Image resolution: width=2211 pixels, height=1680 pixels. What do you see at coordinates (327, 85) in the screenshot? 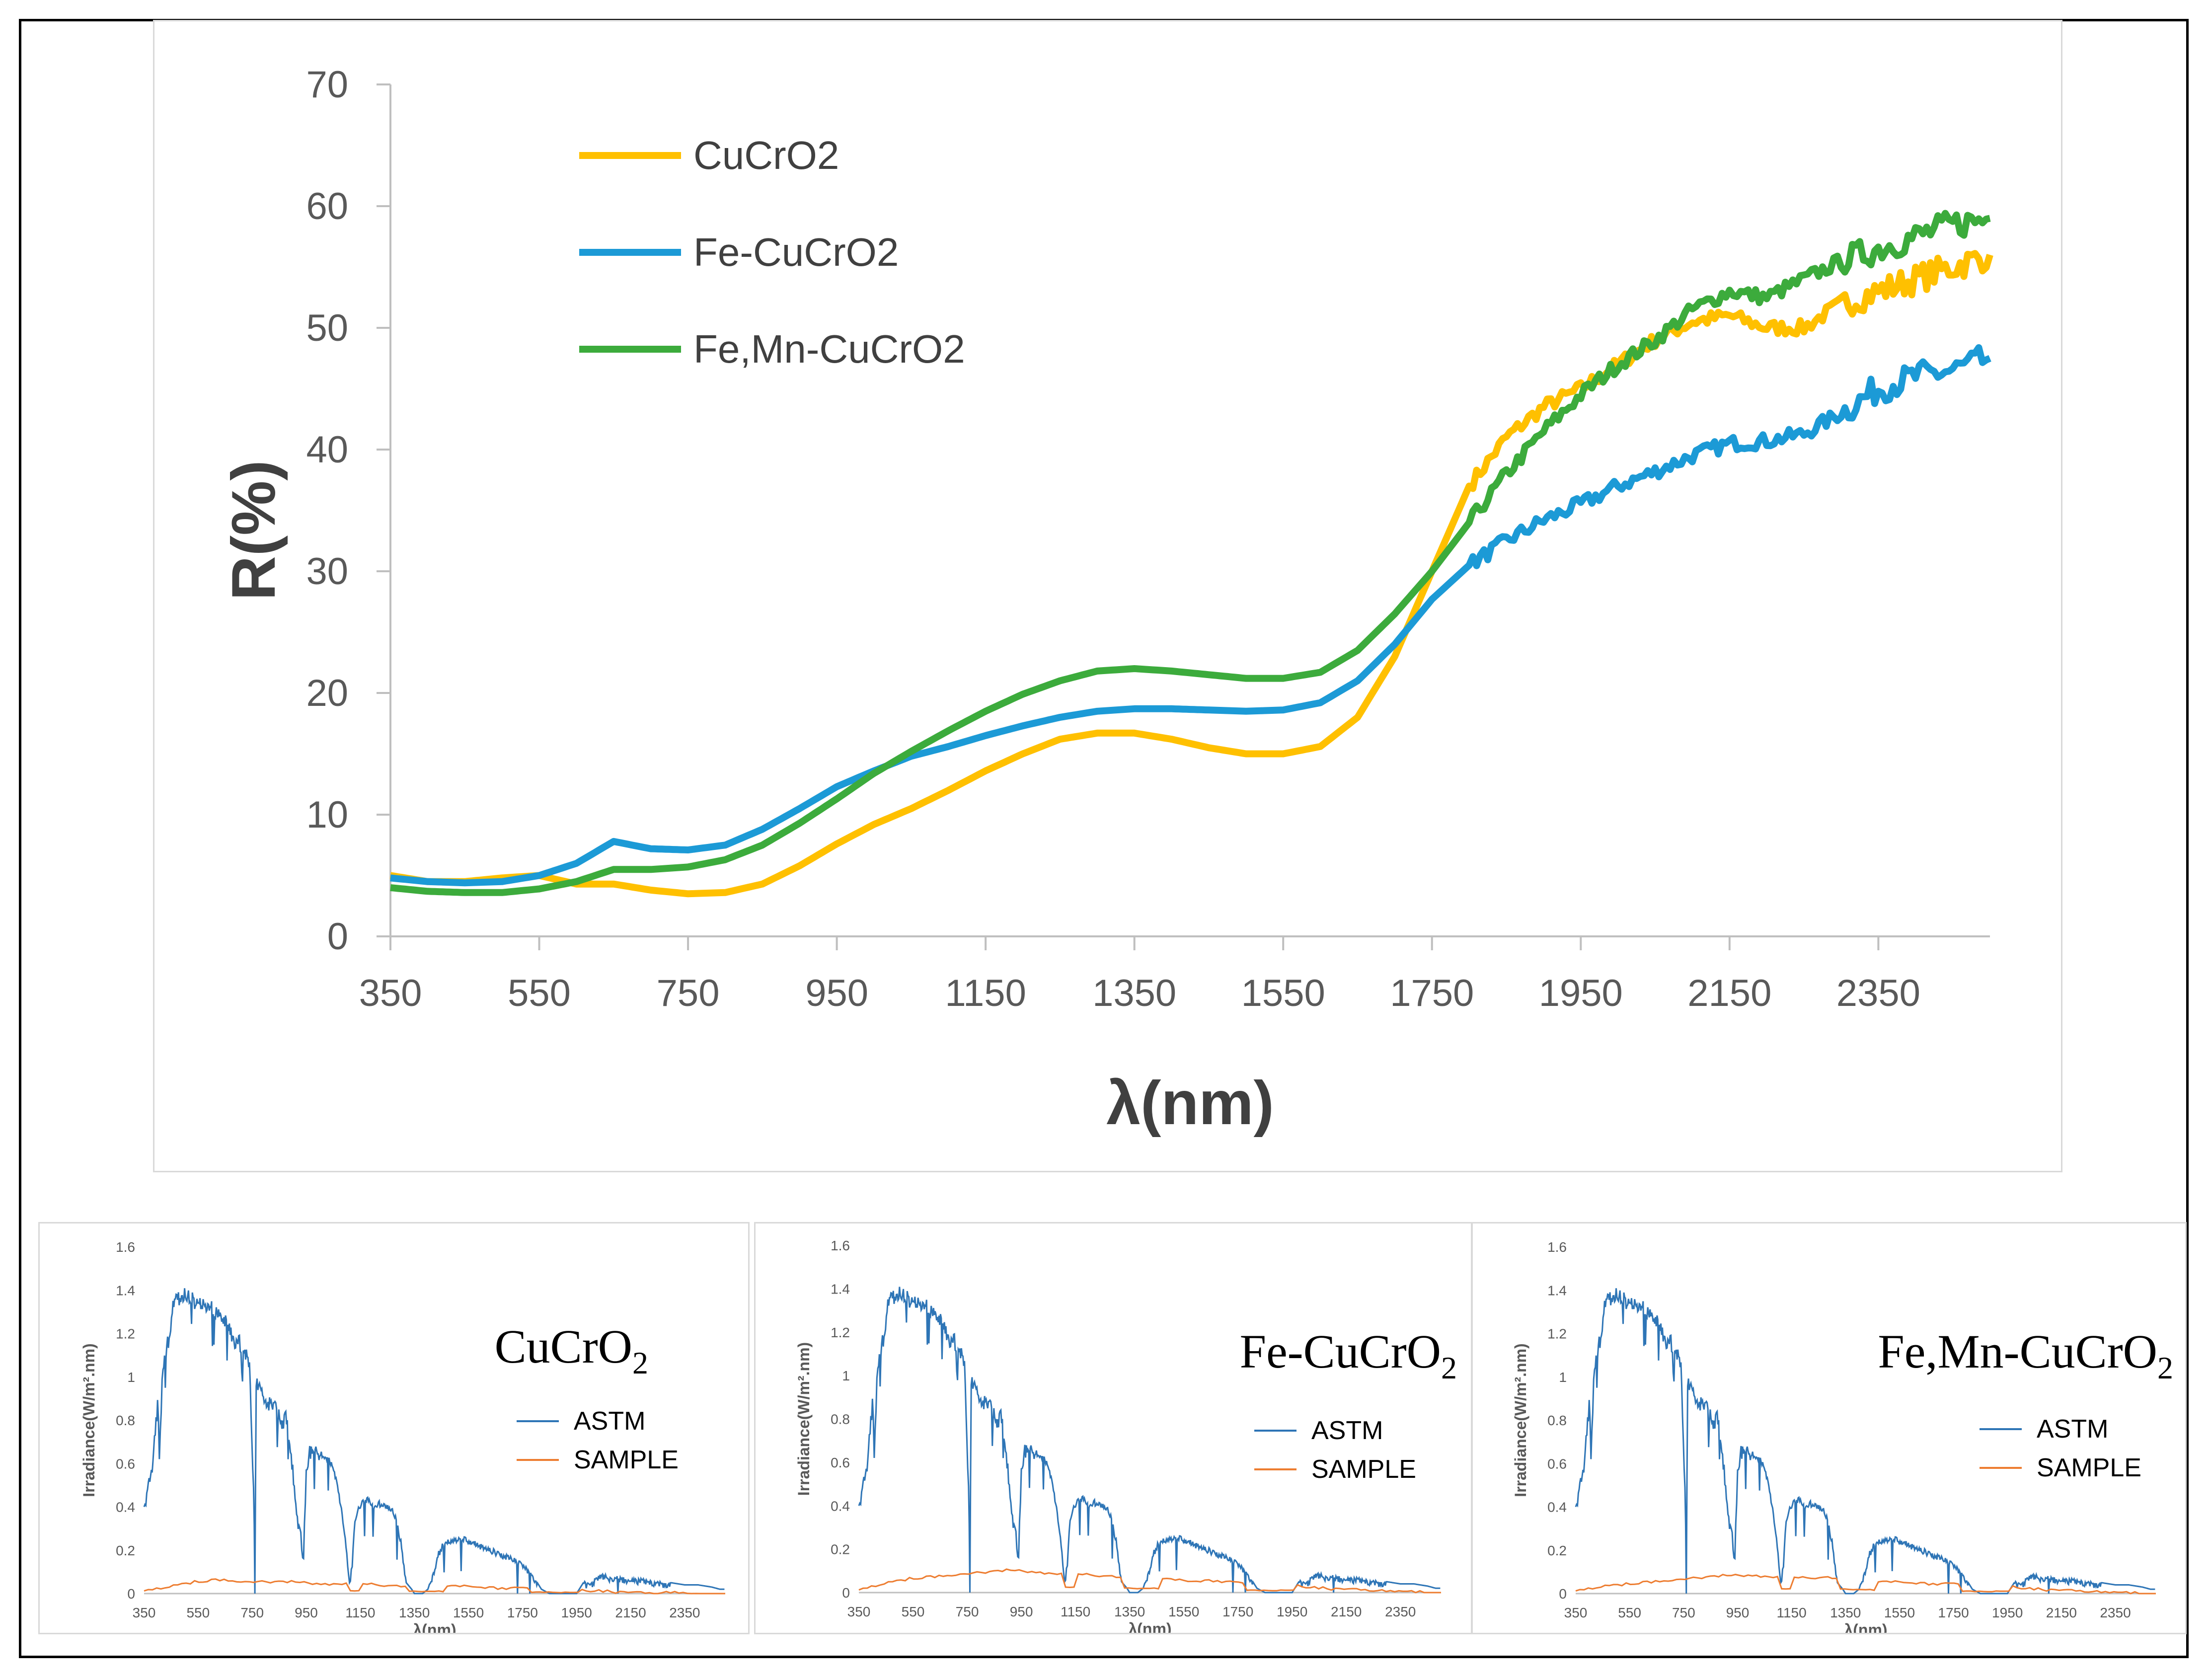
I see `y-tick-label: 70` at bounding box center [327, 85].